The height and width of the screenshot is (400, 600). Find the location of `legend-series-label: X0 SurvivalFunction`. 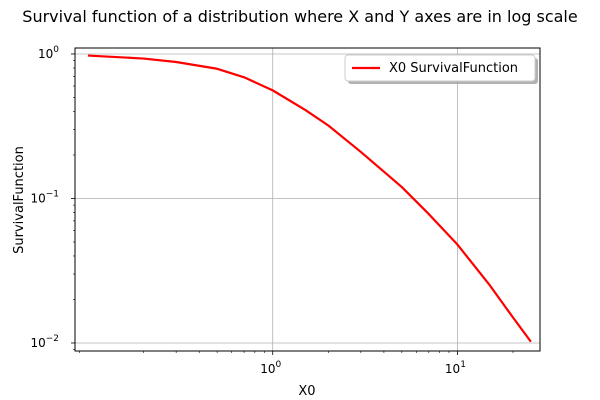

legend-series-label: X0 SurvivalFunction is located at coordinates (453, 68).